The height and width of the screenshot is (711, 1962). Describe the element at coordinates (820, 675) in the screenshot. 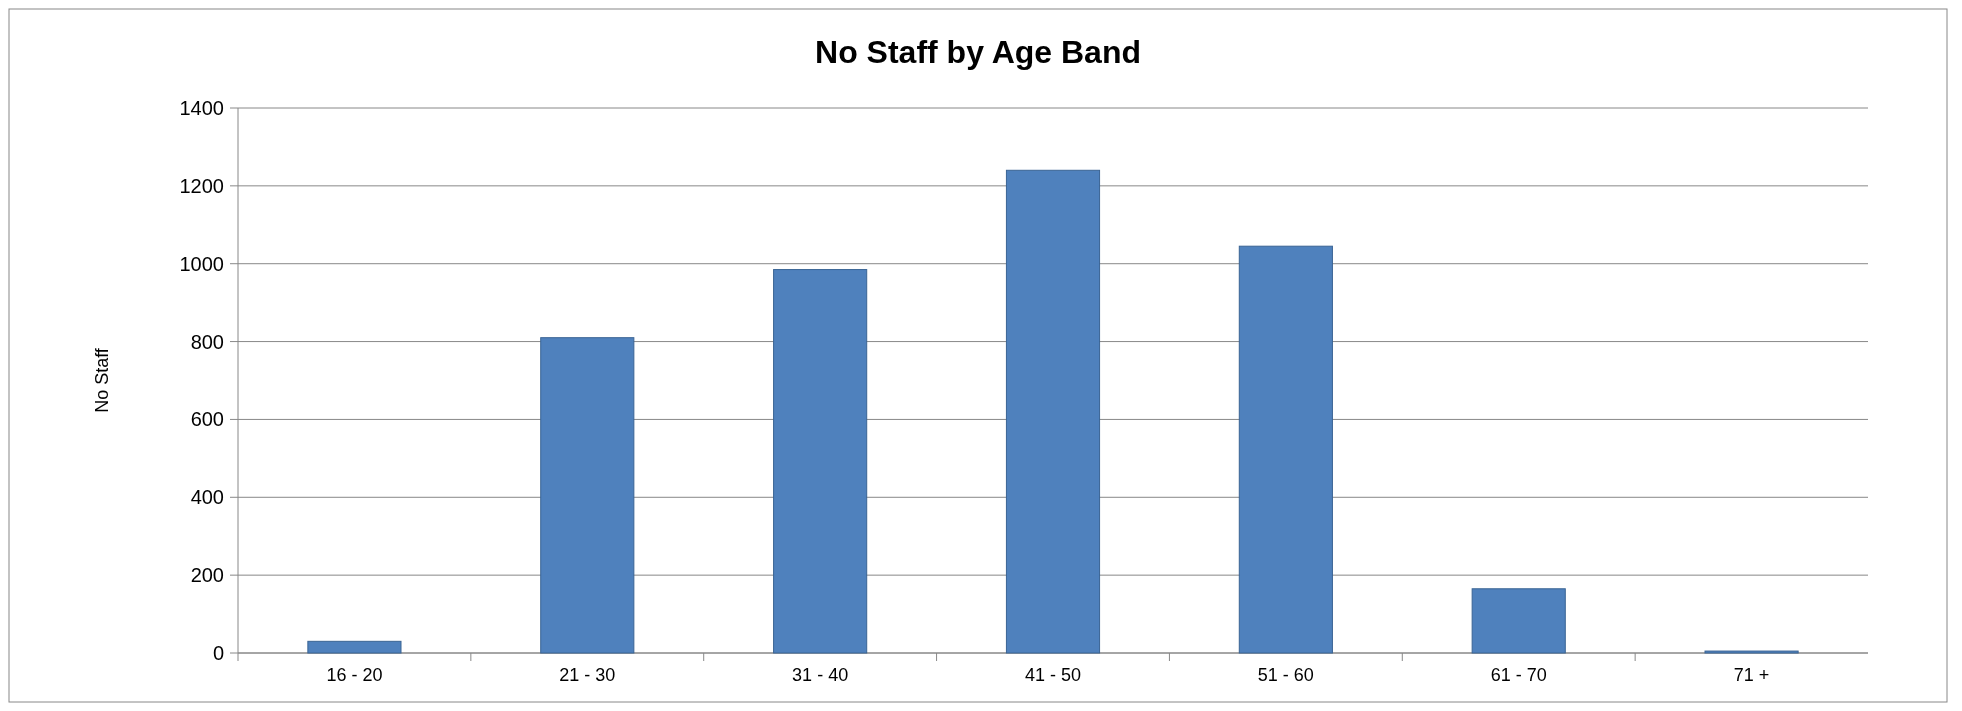

I see `x-tick-label: 31 - 40` at that location.